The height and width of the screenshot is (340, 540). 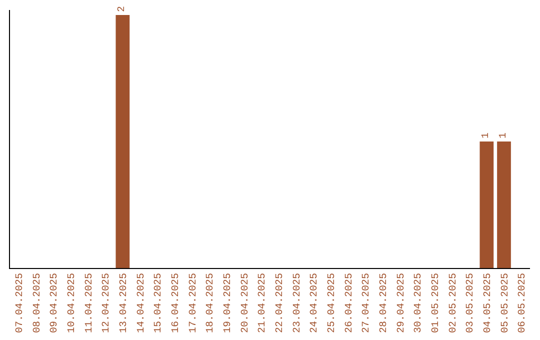 What do you see at coordinates (436, 303) in the screenshot?
I see `x-tick-label: 01.05.2025` at bounding box center [436, 303].